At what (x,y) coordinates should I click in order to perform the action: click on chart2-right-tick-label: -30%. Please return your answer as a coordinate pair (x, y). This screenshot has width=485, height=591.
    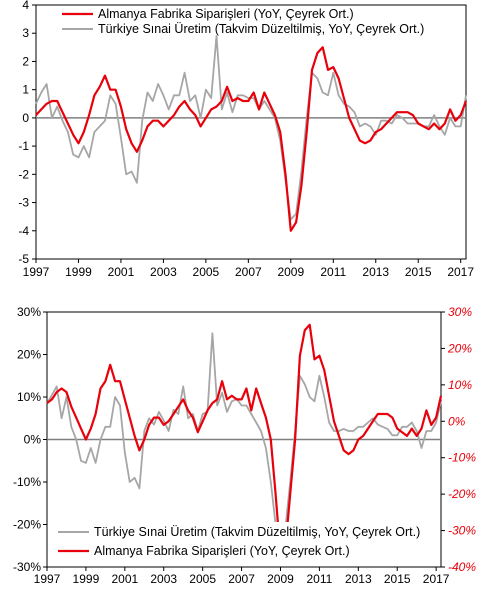
    Looking at the image, I should click on (462, 531).